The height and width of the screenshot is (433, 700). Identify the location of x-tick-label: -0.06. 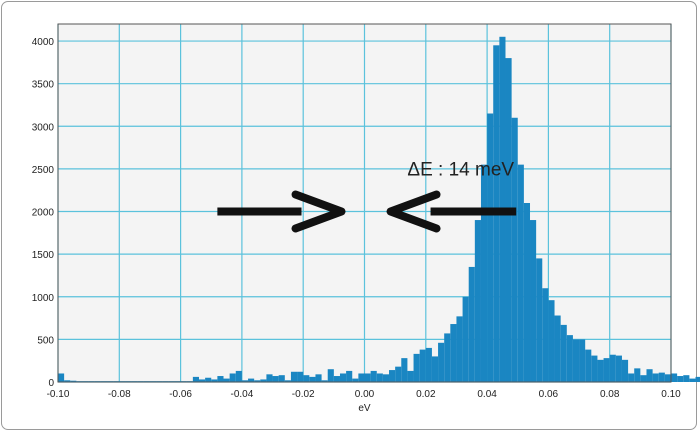
(180, 394).